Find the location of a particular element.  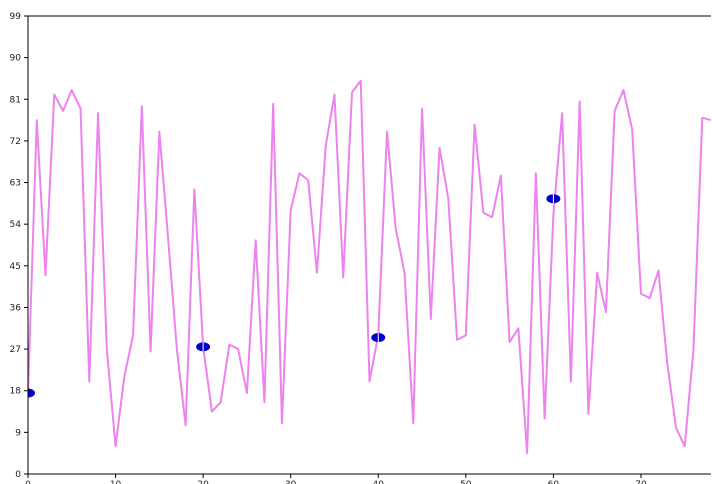

y-tick-label: 90 is located at coordinates (16, 59).